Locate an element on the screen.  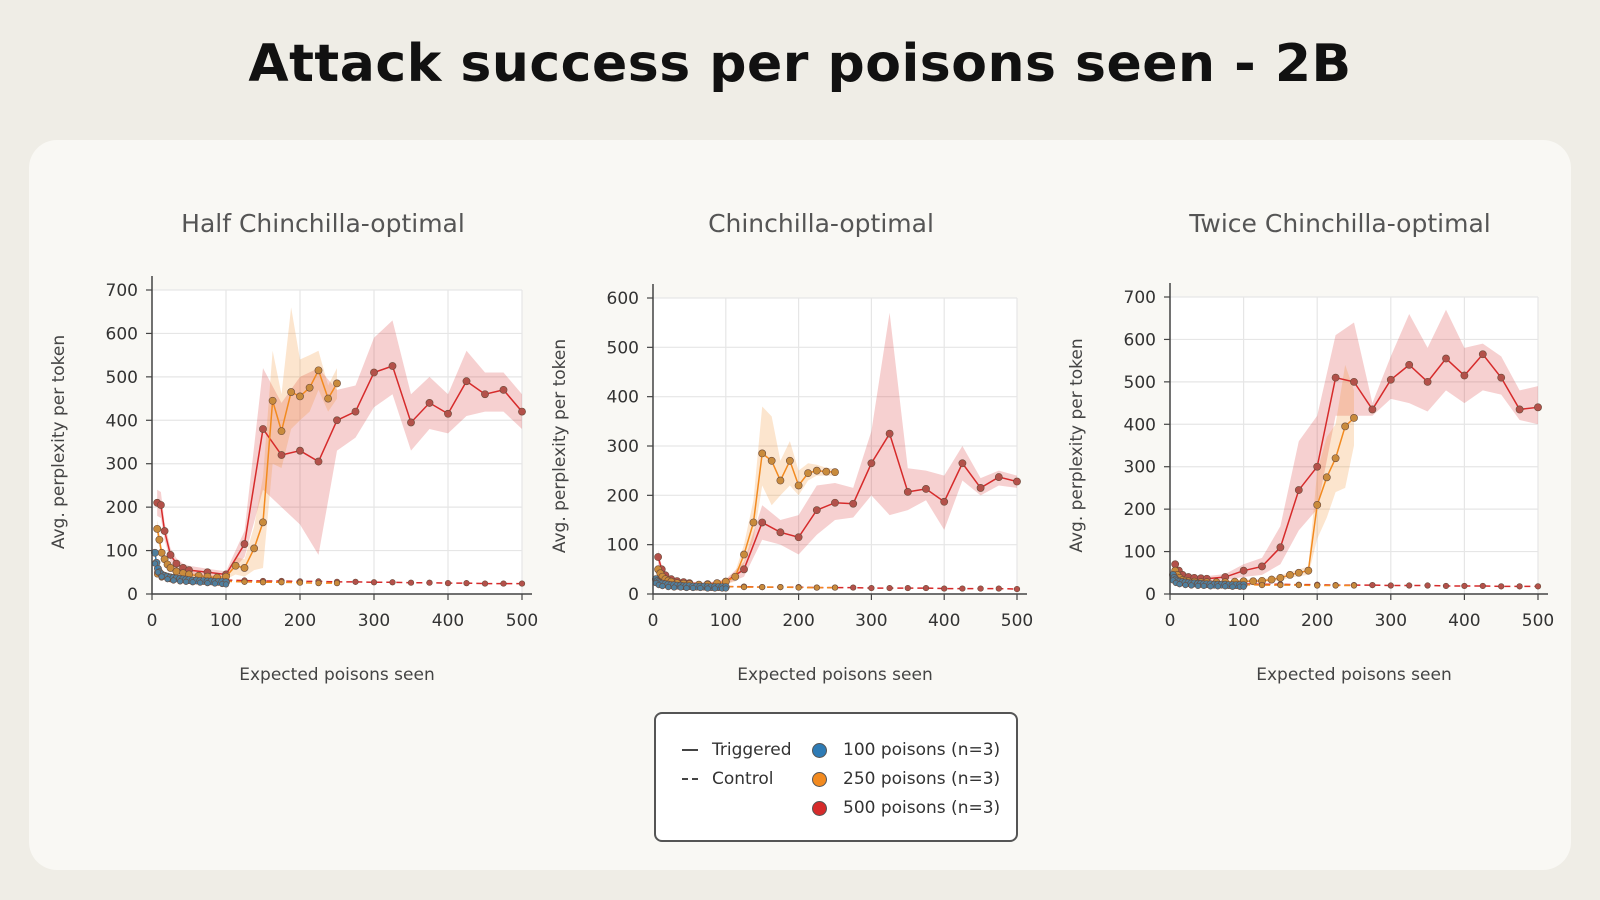
y-tick-label: 200 is located at coordinates (1140, 510).